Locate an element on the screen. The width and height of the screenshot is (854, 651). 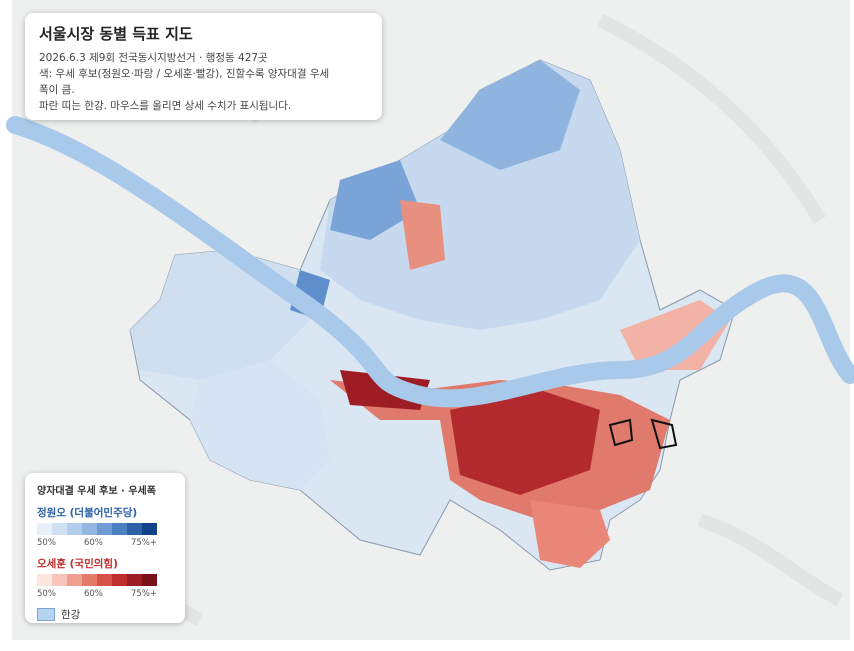
river-label: 한강 is located at coordinates (71, 615).